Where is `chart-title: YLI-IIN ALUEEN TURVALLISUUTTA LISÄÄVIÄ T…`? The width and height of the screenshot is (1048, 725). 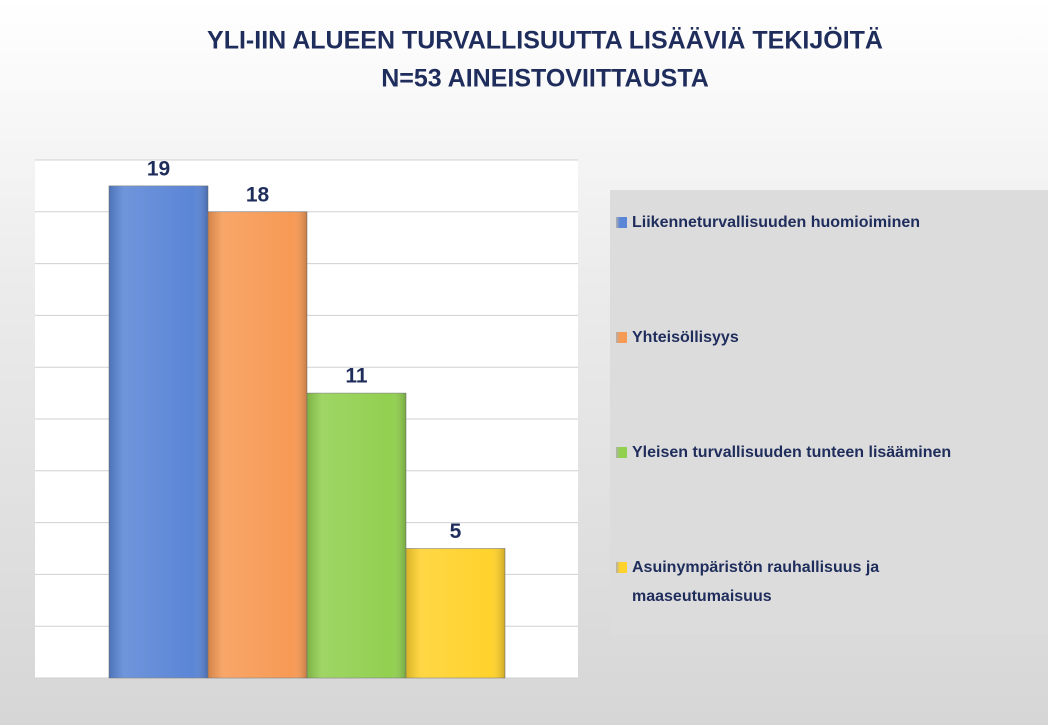 chart-title: YLI-IIN ALUEEN TURVALLISUUTTA LISÄÄVIÄ T… is located at coordinates (545, 40).